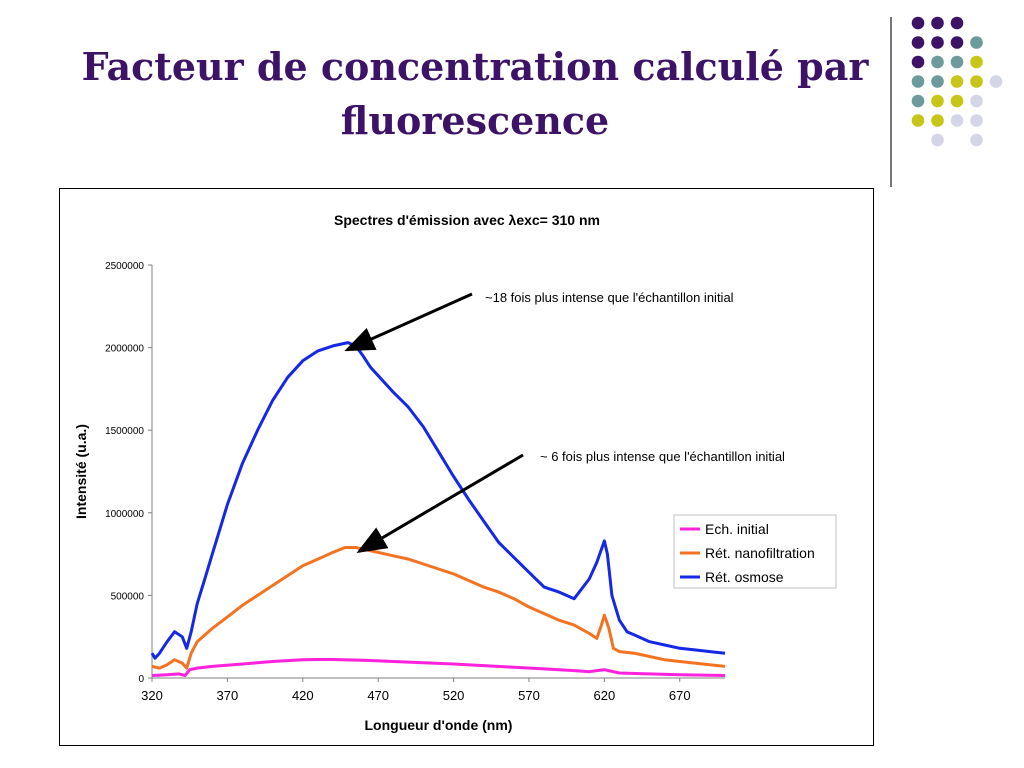 The height and width of the screenshot is (768, 1024). What do you see at coordinates (228, 695) in the screenshot?
I see `x-tick-label: 370` at bounding box center [228, 695].